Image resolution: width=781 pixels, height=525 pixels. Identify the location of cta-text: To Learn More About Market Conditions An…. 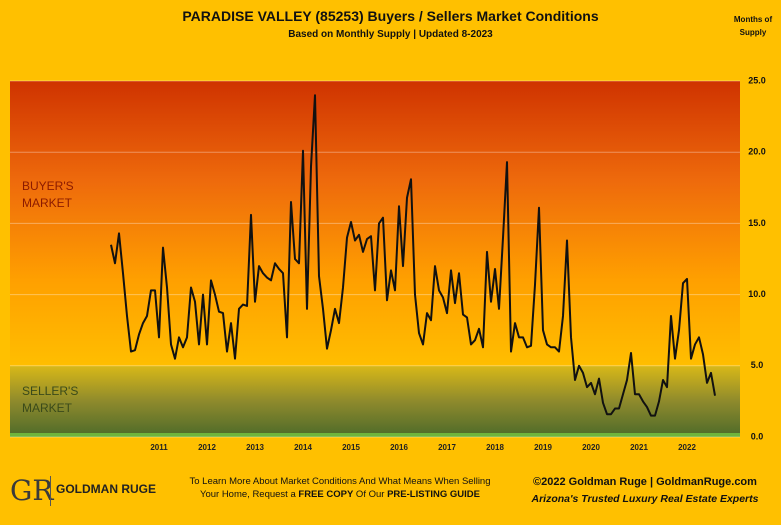
(340, 488).